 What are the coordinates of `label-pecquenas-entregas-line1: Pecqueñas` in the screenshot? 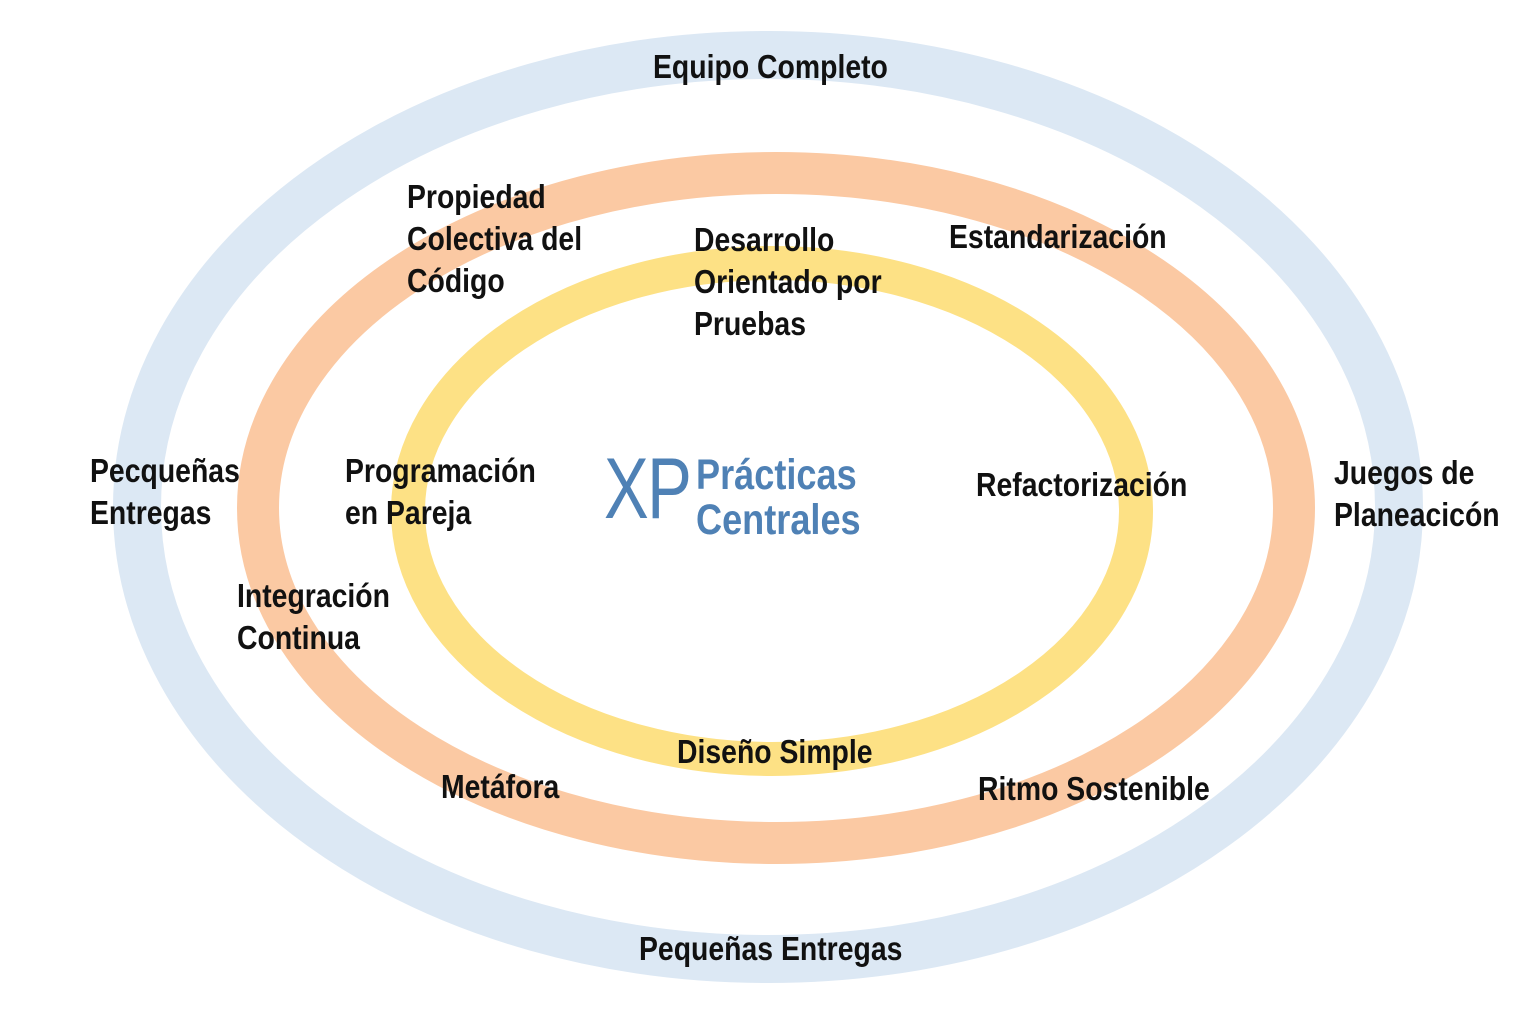 It's located at (165, 470).